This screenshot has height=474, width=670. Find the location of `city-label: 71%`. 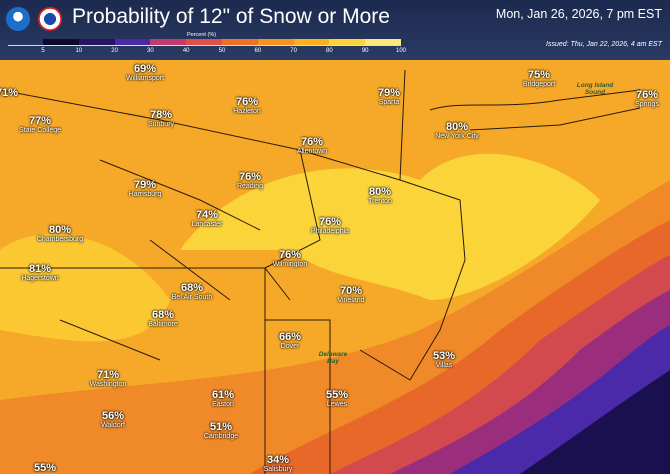

city-label: 71% is located at coordinates (9, 93).